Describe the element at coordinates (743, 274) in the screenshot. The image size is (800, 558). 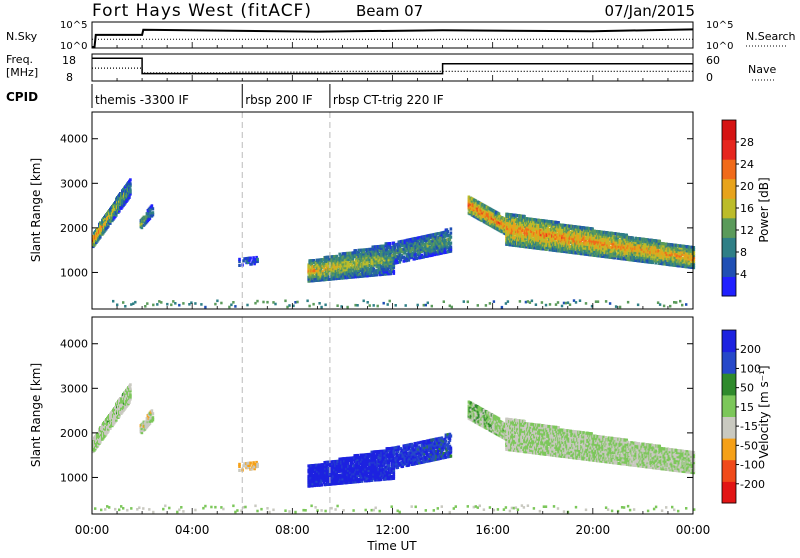
I see `colorbar-tick-label: 4` at that location.